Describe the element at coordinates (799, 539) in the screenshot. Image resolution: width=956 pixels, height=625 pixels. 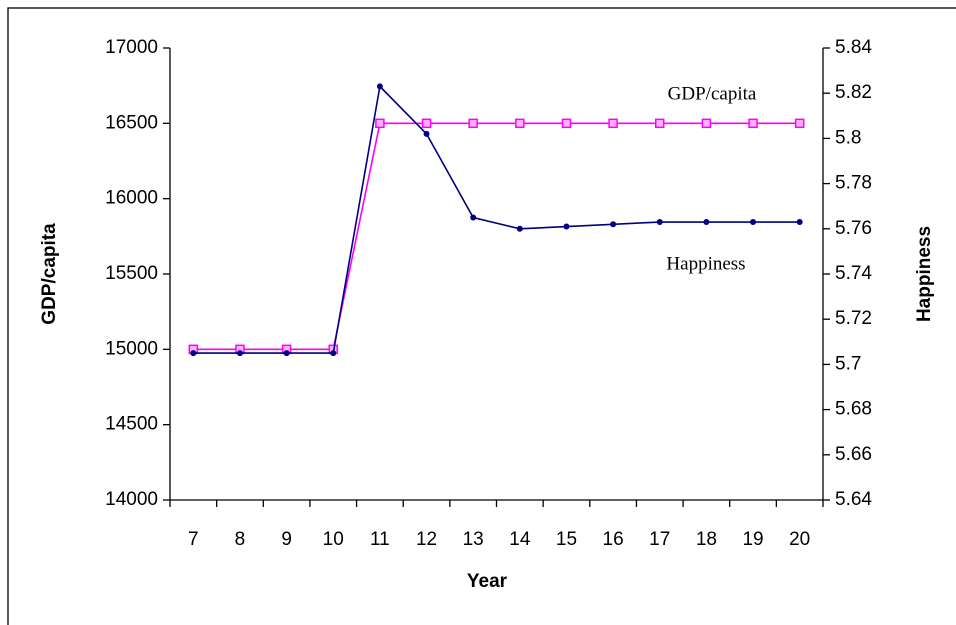
I see `x-tick-label: 20` at that location.